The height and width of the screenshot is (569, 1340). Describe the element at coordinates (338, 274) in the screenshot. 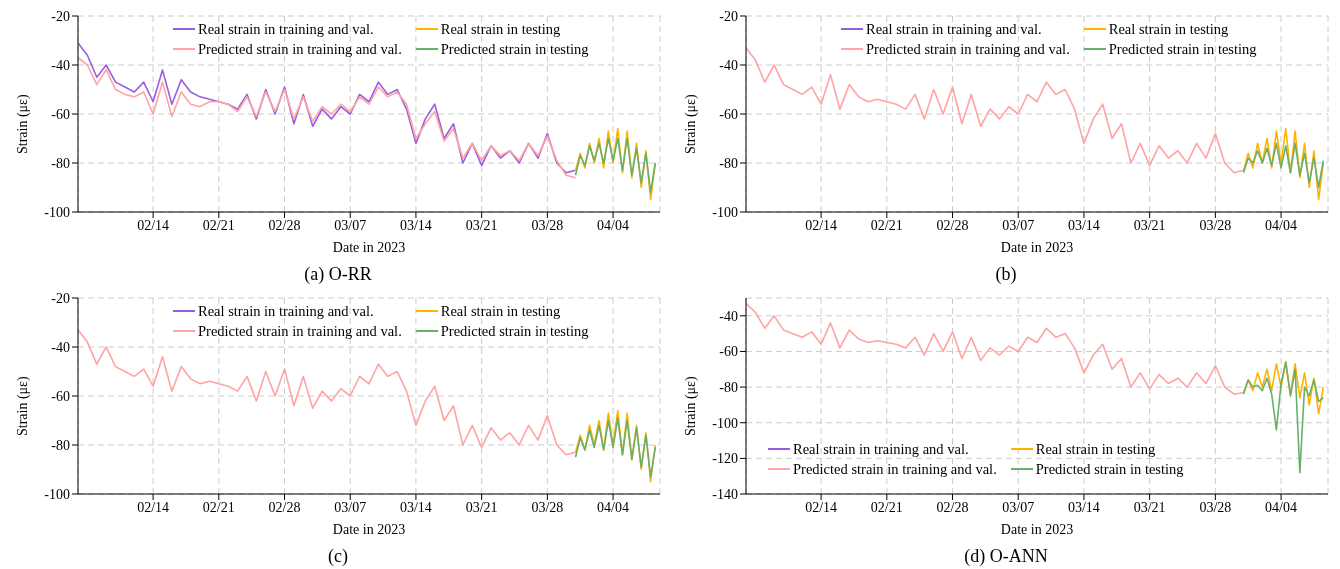

I see `text: (a) O-RR` at that location.